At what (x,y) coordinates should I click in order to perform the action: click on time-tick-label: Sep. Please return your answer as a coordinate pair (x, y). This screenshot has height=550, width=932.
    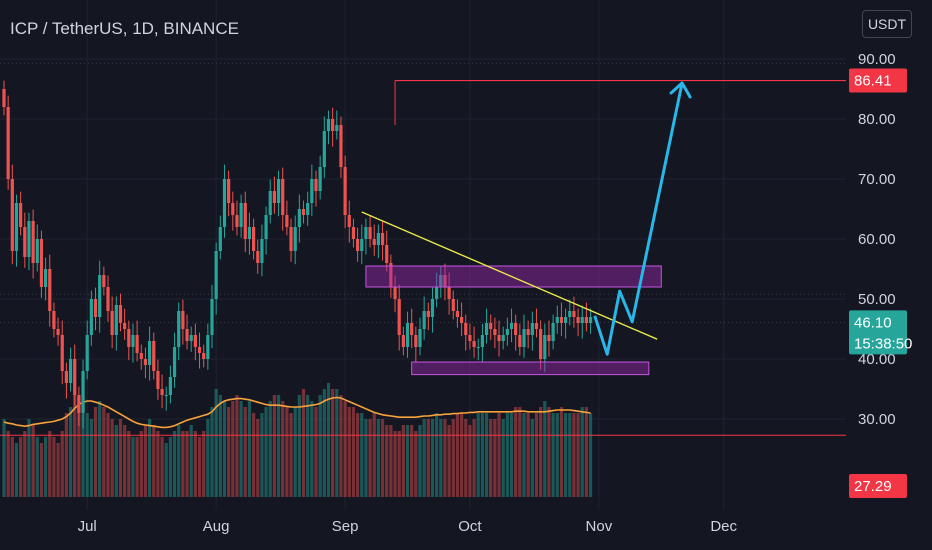
    Looking at the image, I should click on (345, 526).